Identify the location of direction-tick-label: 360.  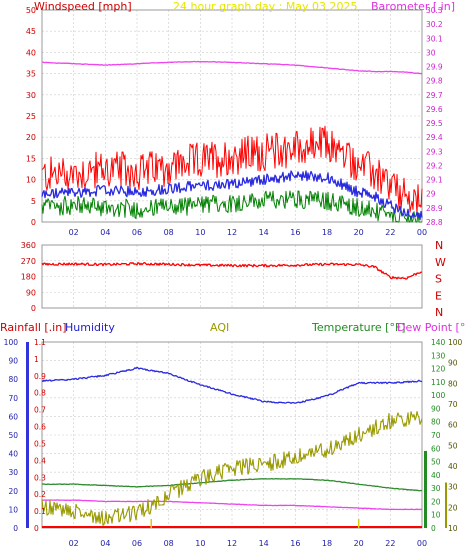
(28, 245).